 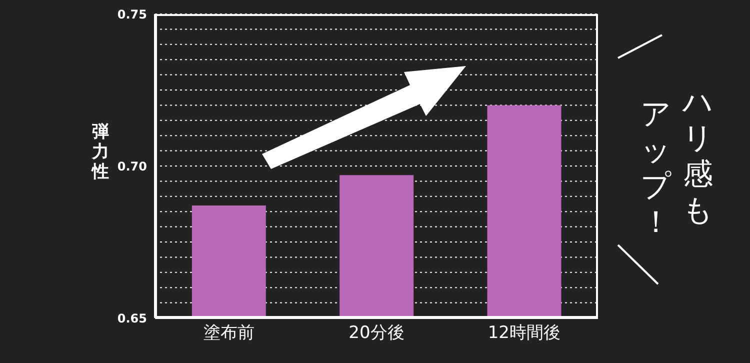 I want to click on y-tick-label: 0.70, so click(x=132, y=166).